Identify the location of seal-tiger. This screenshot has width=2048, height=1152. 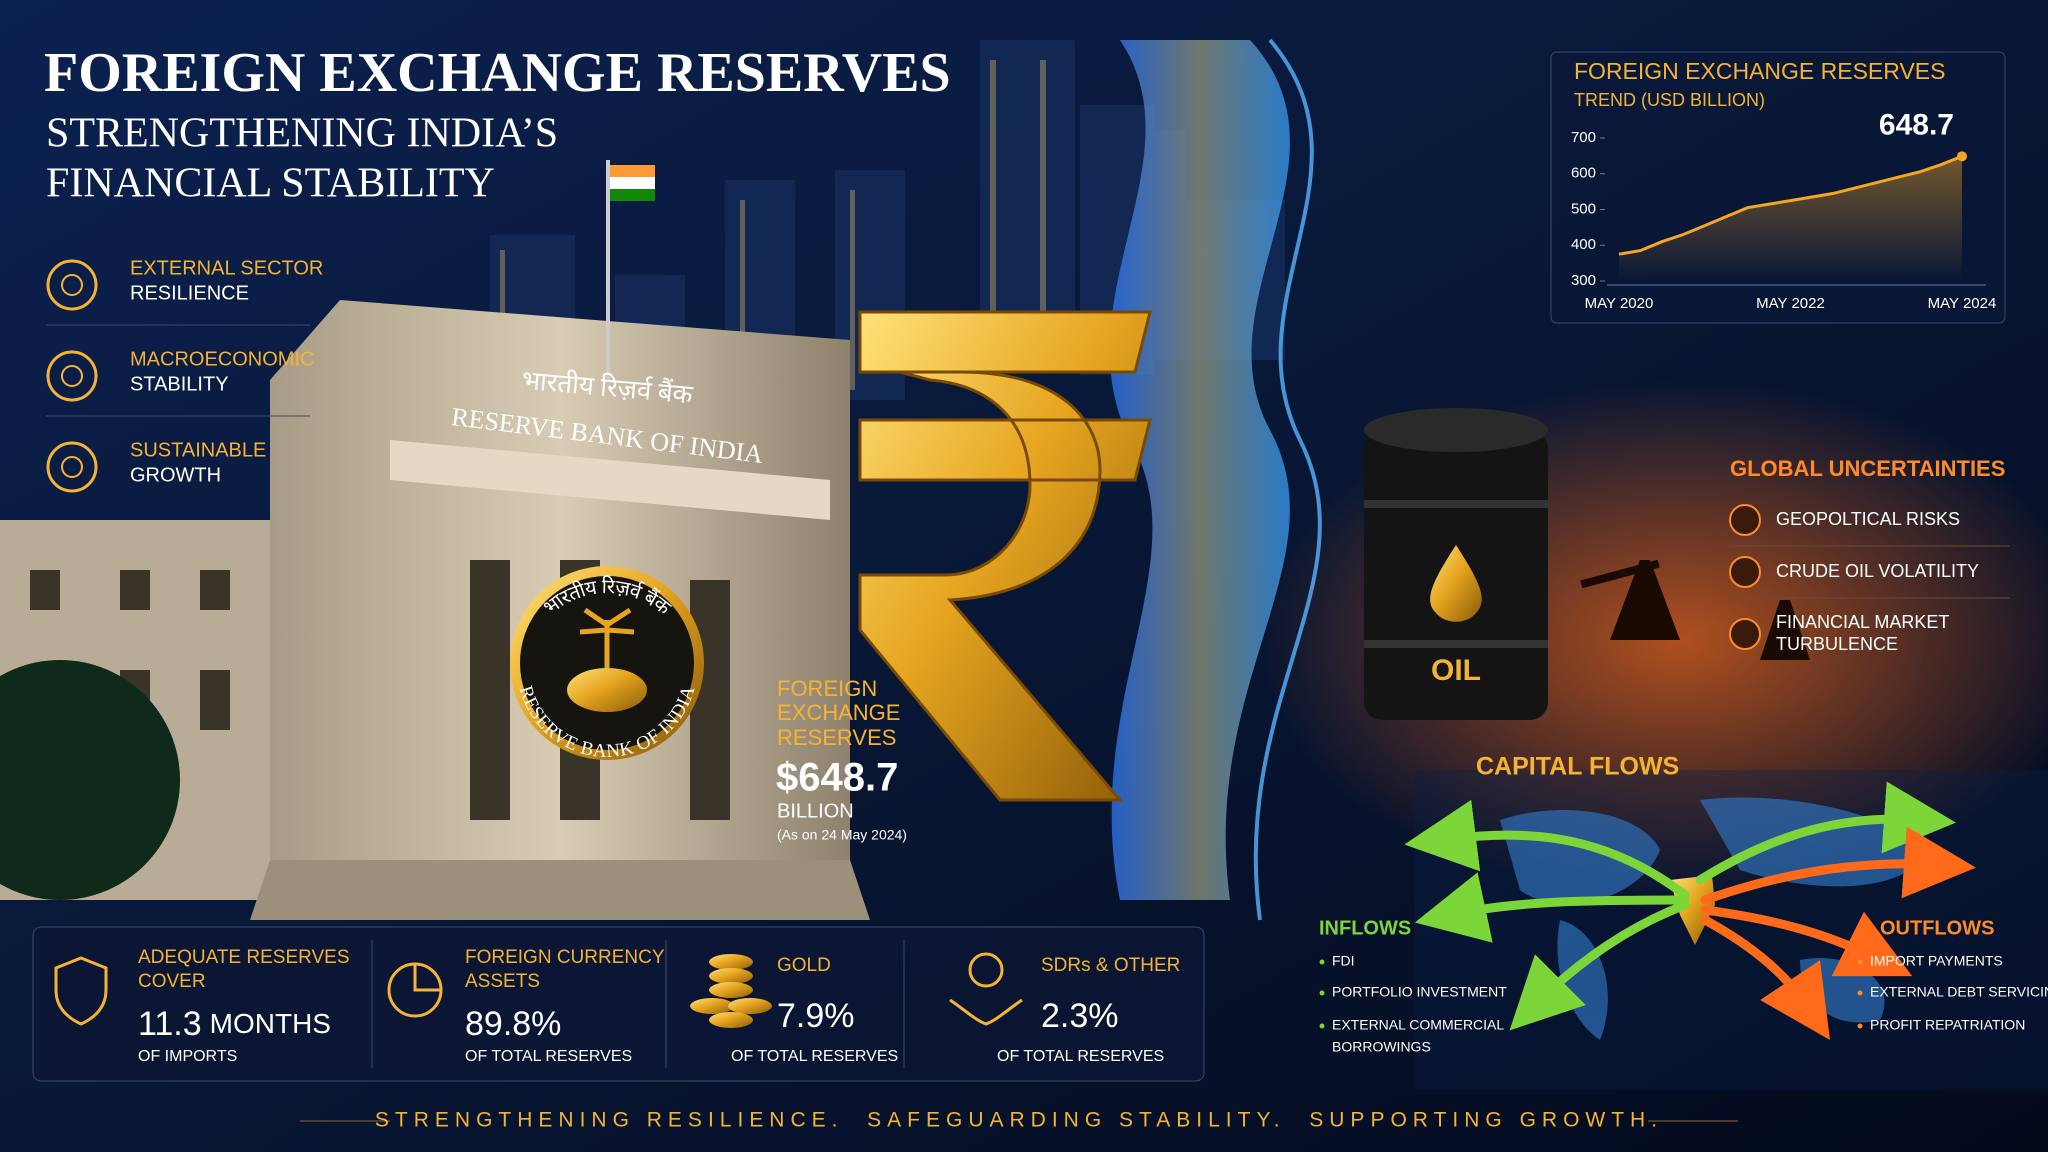
(607, 690).